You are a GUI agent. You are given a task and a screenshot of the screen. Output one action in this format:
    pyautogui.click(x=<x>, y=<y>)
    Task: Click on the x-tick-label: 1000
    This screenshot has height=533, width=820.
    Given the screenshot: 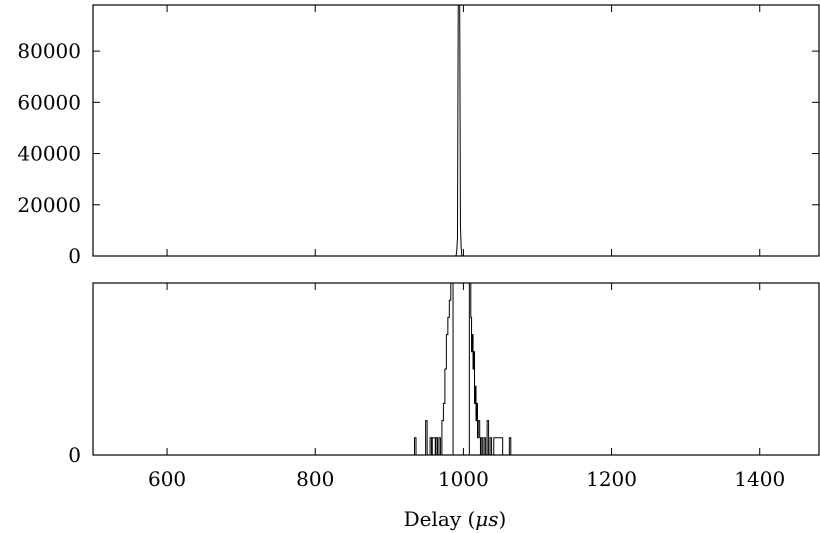 What is the action you would take?
    pyautogui.click(x=463, y=479)
    